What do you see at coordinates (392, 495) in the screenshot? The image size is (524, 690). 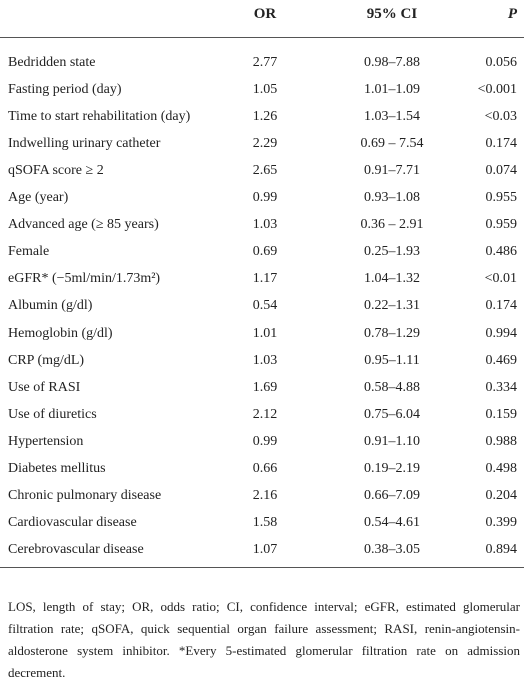 I see `table-cell: 0.66–7.09` at bounding box center [392, 495].